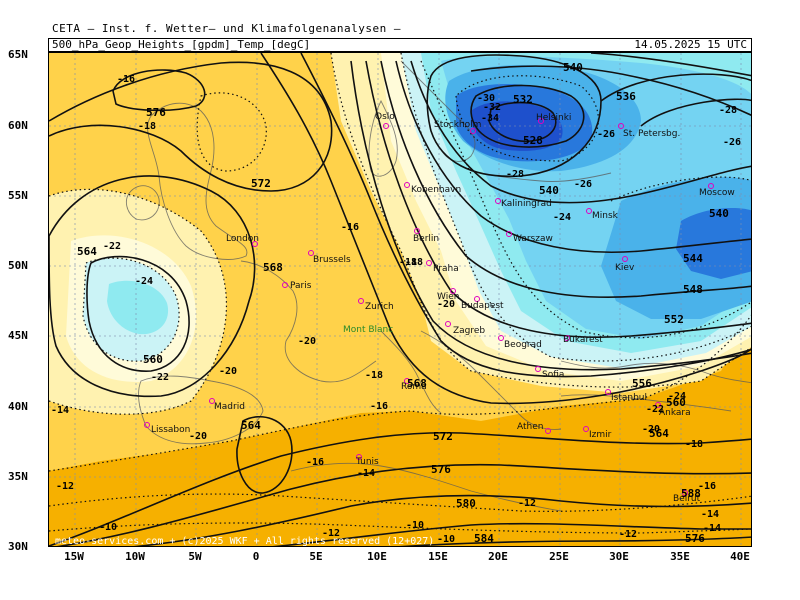 This screenshot has height=600, width=800. I want to click on city-label: Izmir, so click(600, 435).